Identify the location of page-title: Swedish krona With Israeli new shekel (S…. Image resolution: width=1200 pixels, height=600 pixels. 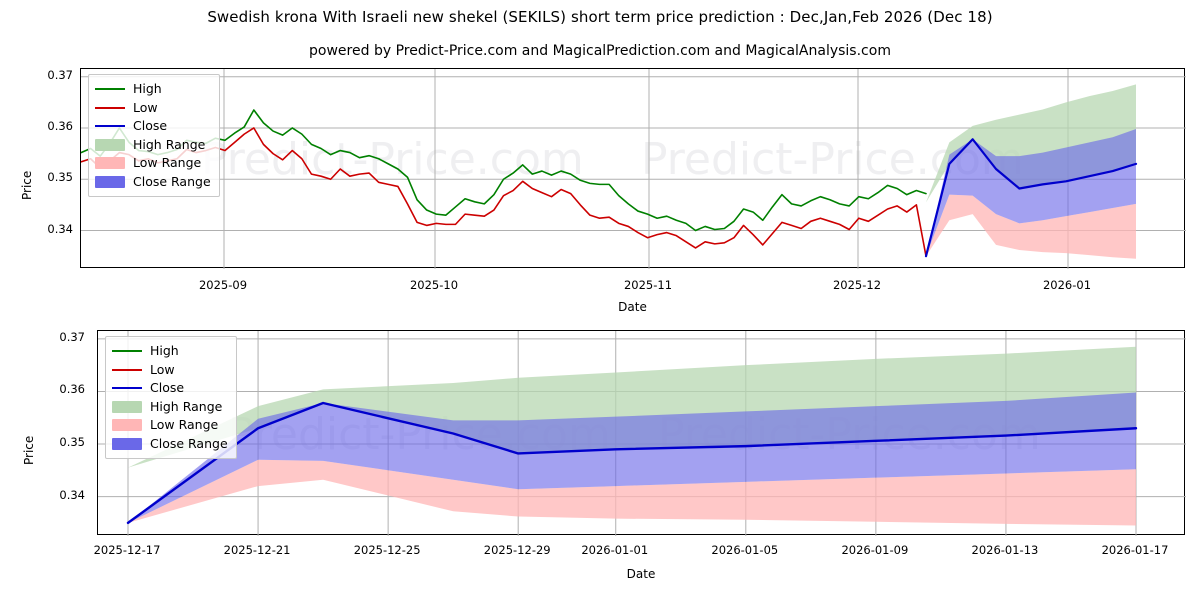
(600, 17).